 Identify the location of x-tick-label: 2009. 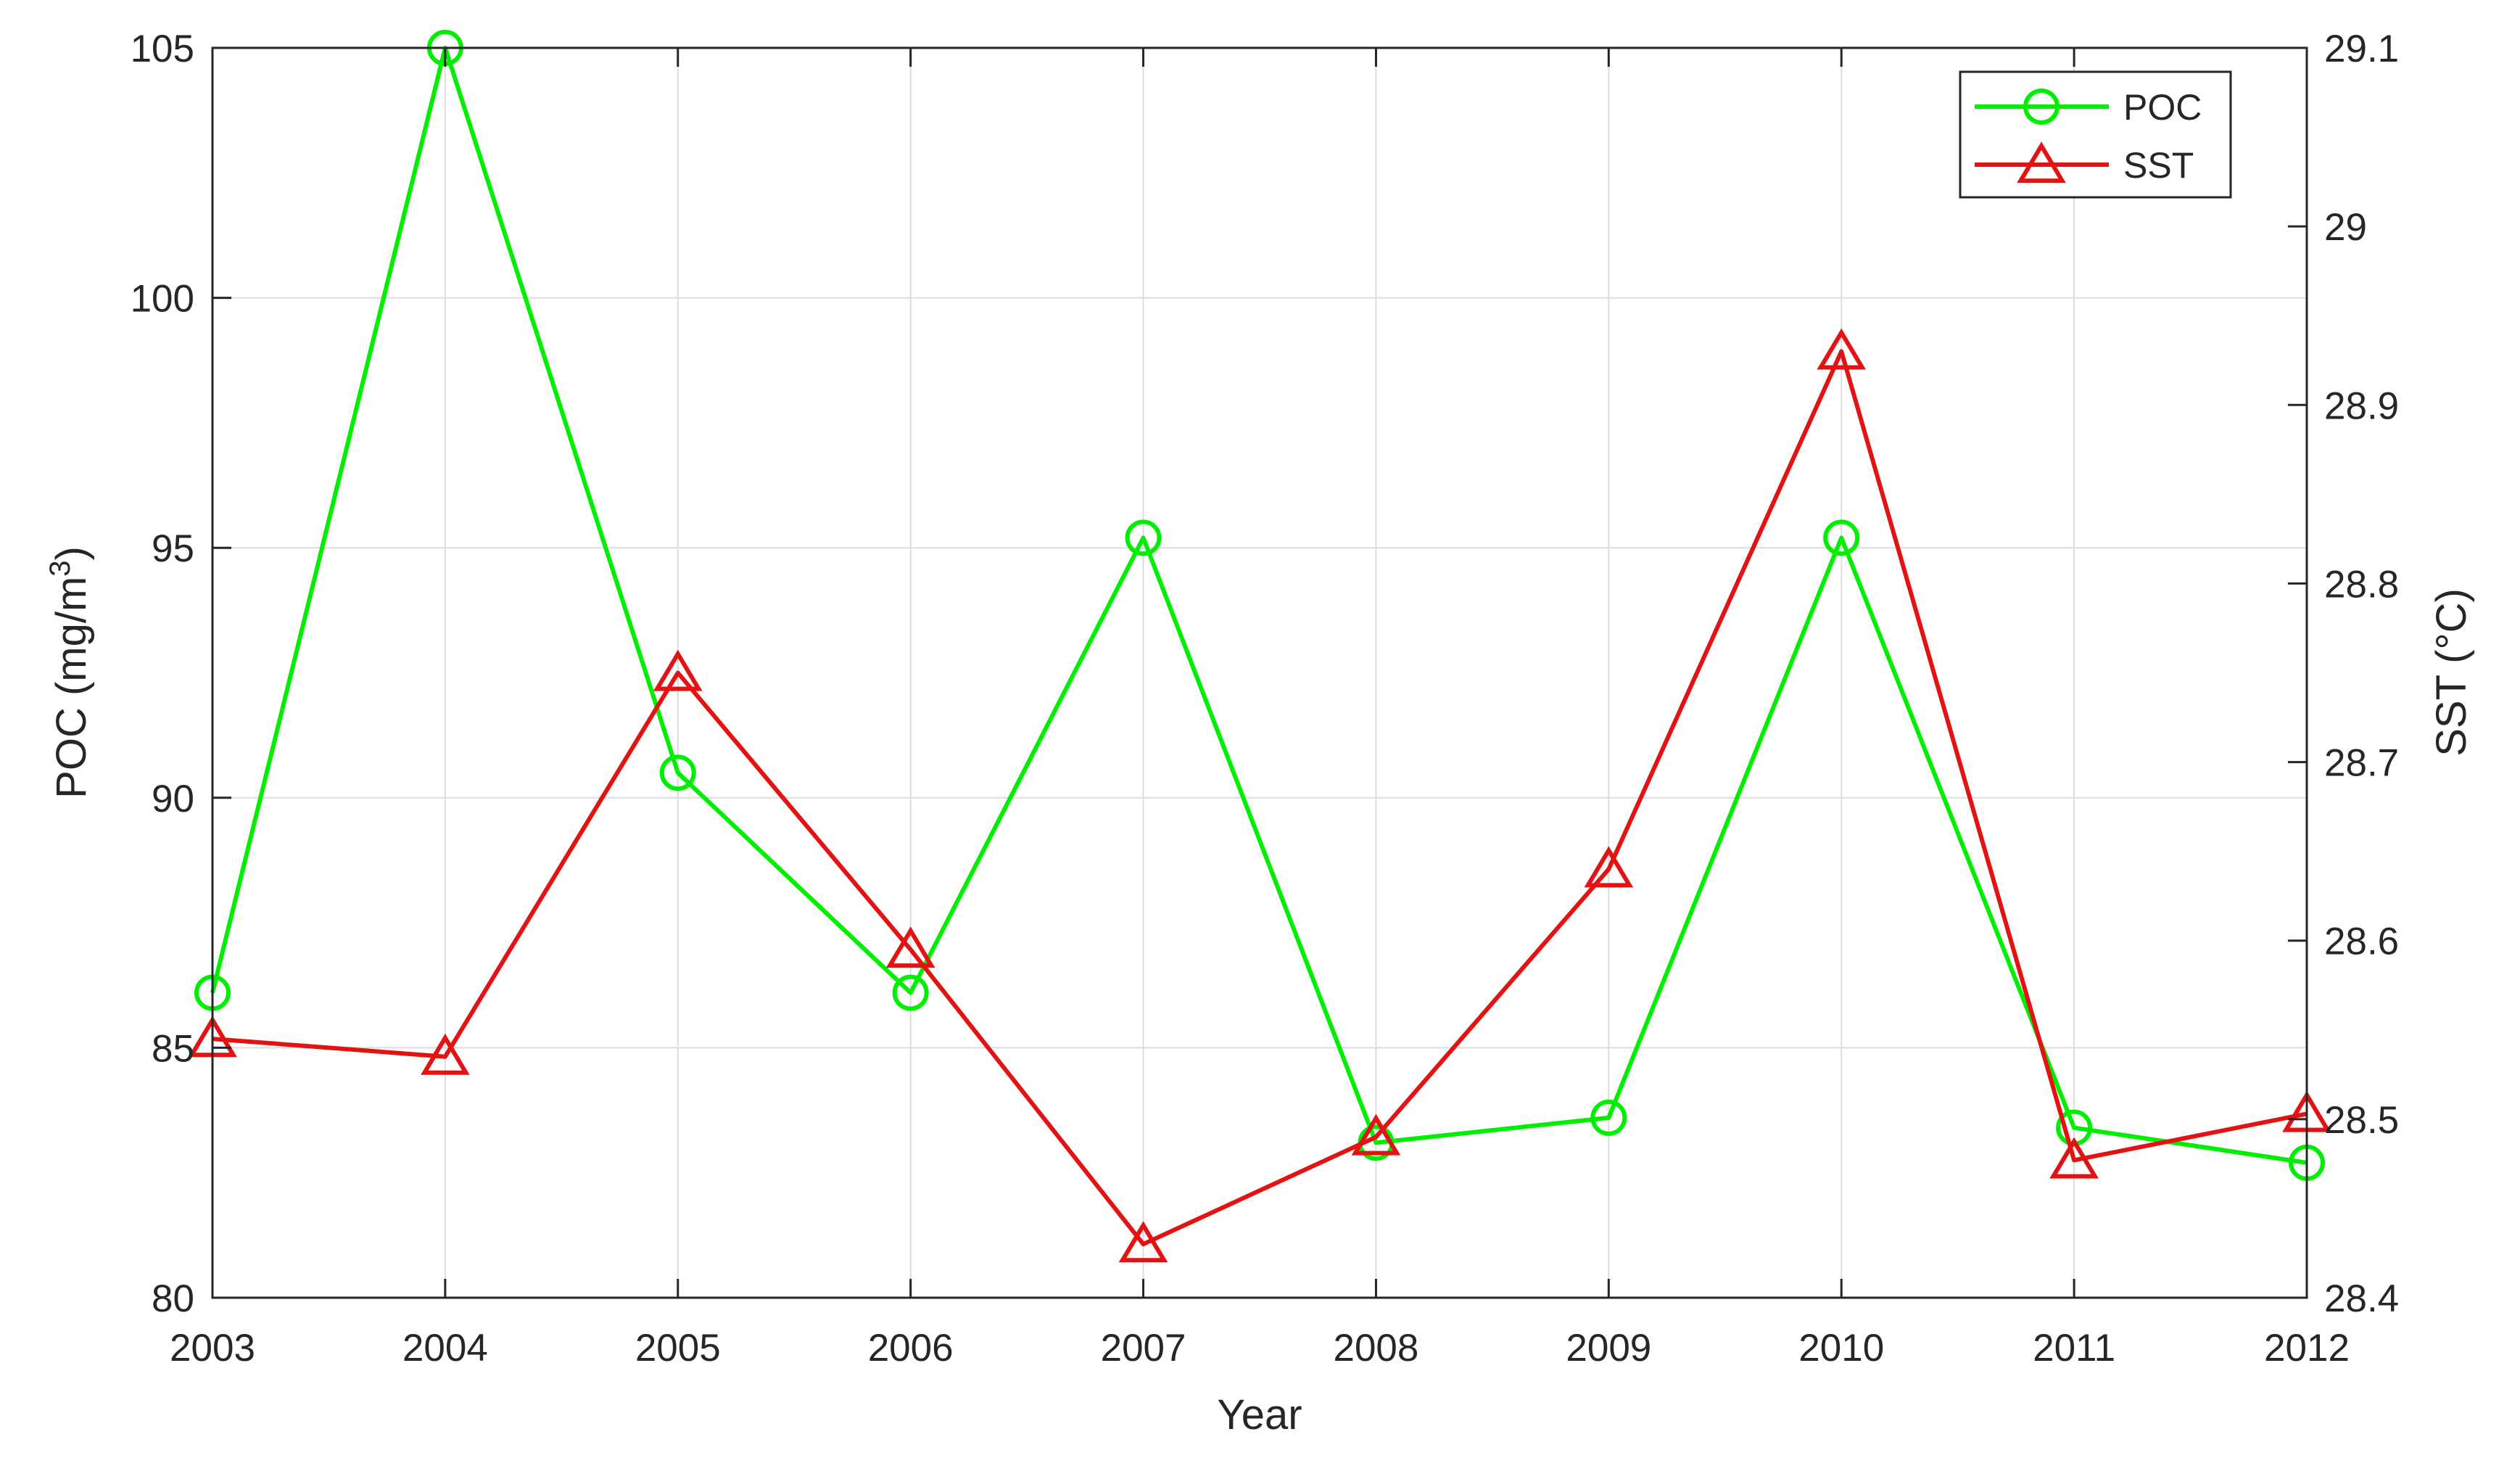
(1608, 1349).